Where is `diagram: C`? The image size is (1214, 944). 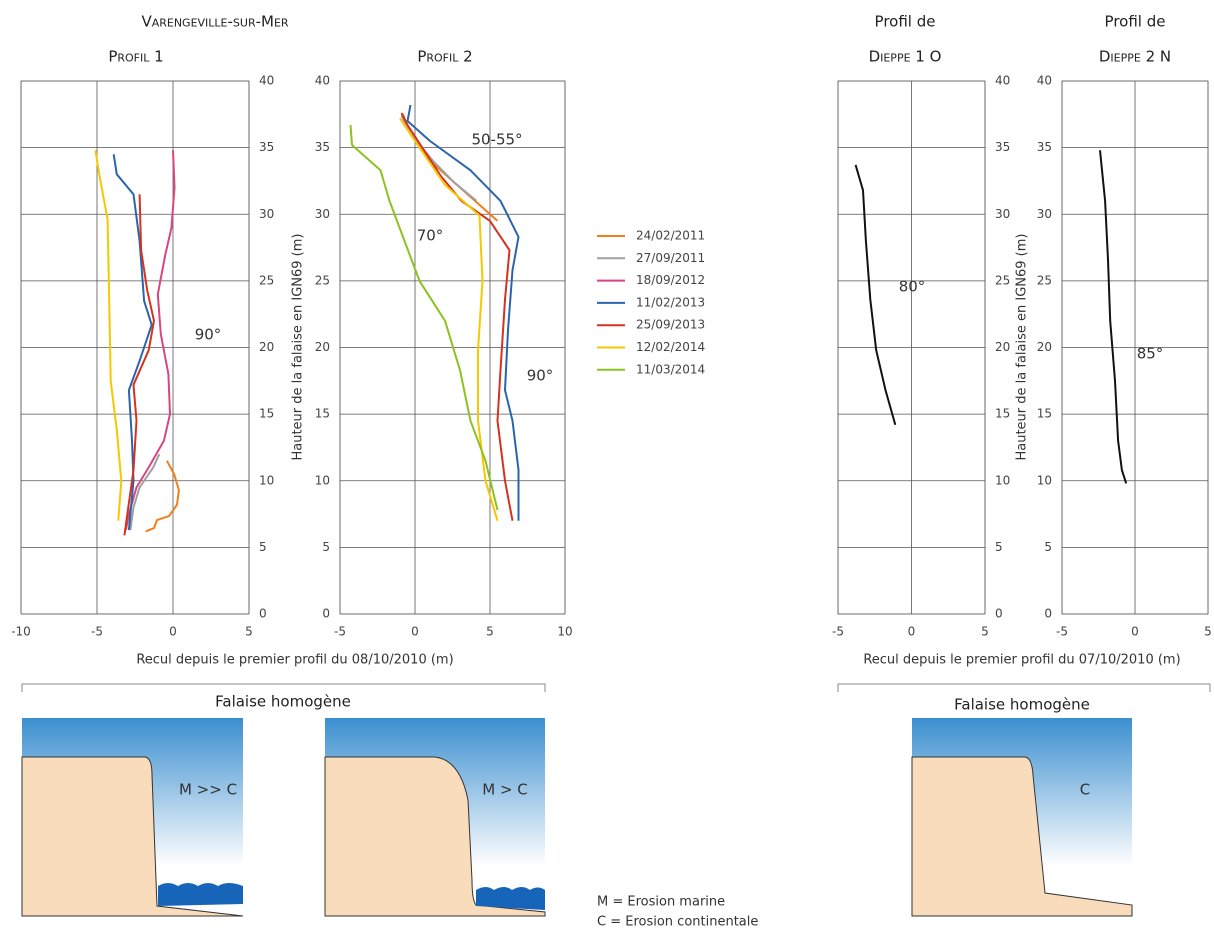
diagram: C is located at coordinates (1022, 817).